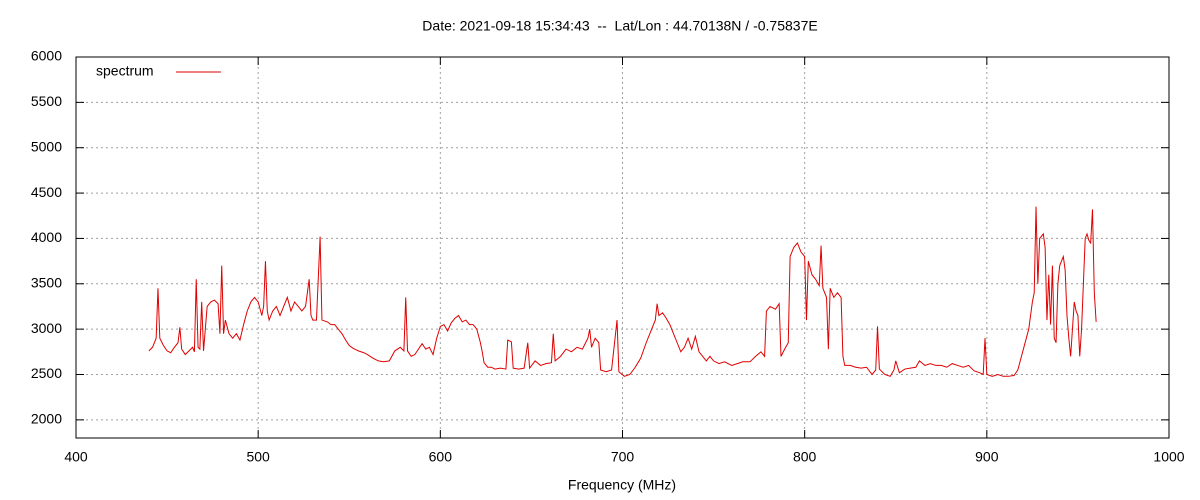 The height and width of the screenshot is (500, 1200). I want to click on x-tick-label: 500, so click(258, 457).